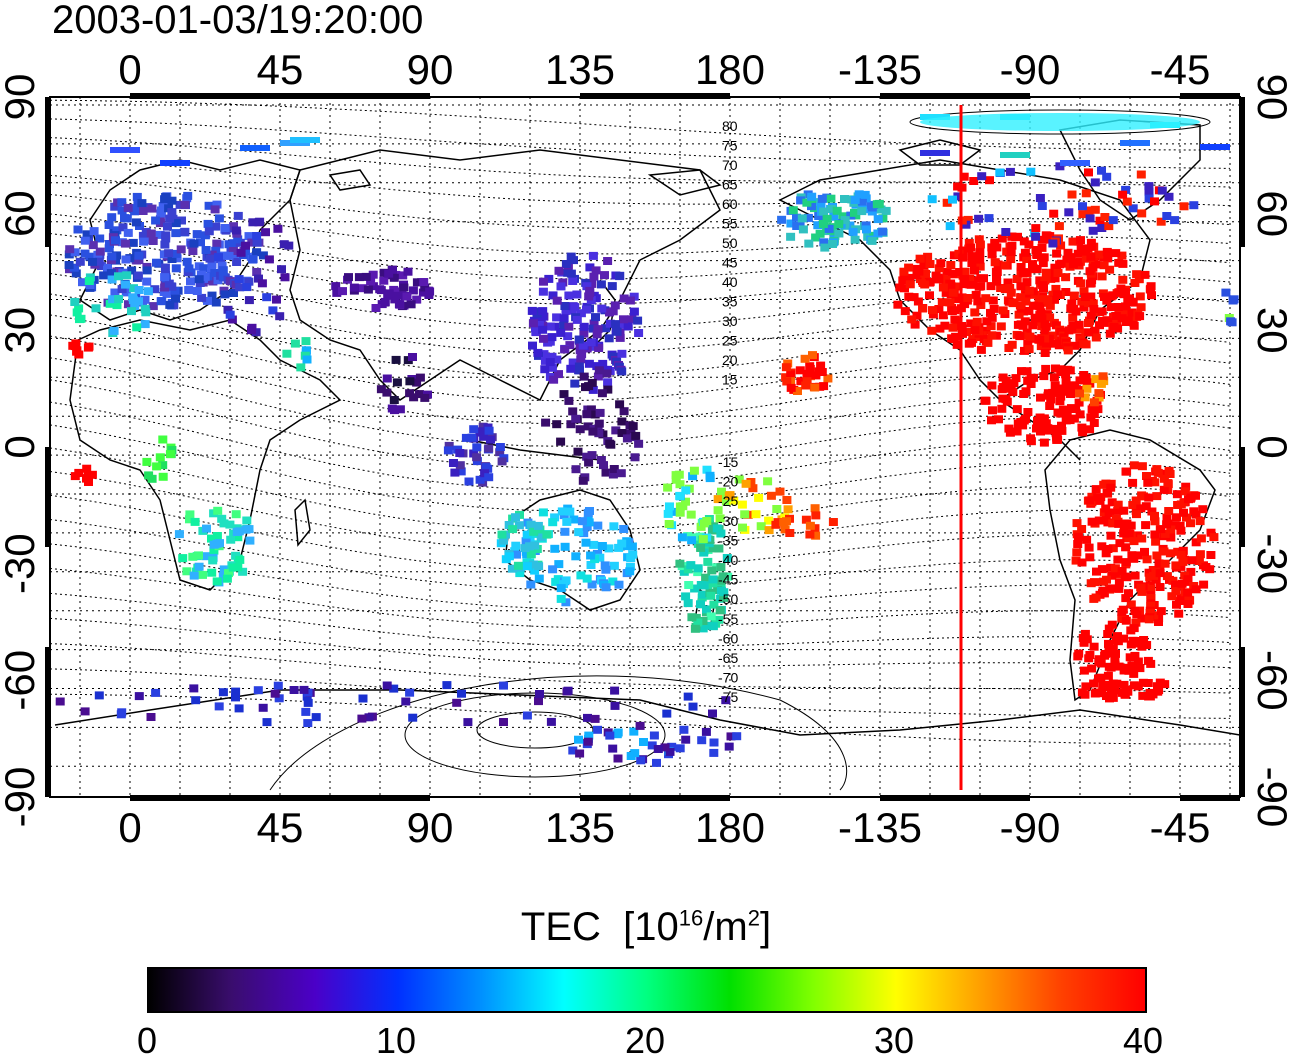  Describe the element at coordinates (894, 1040) in the screenshot. I see `colorbar-tick-label: 30` at that location.